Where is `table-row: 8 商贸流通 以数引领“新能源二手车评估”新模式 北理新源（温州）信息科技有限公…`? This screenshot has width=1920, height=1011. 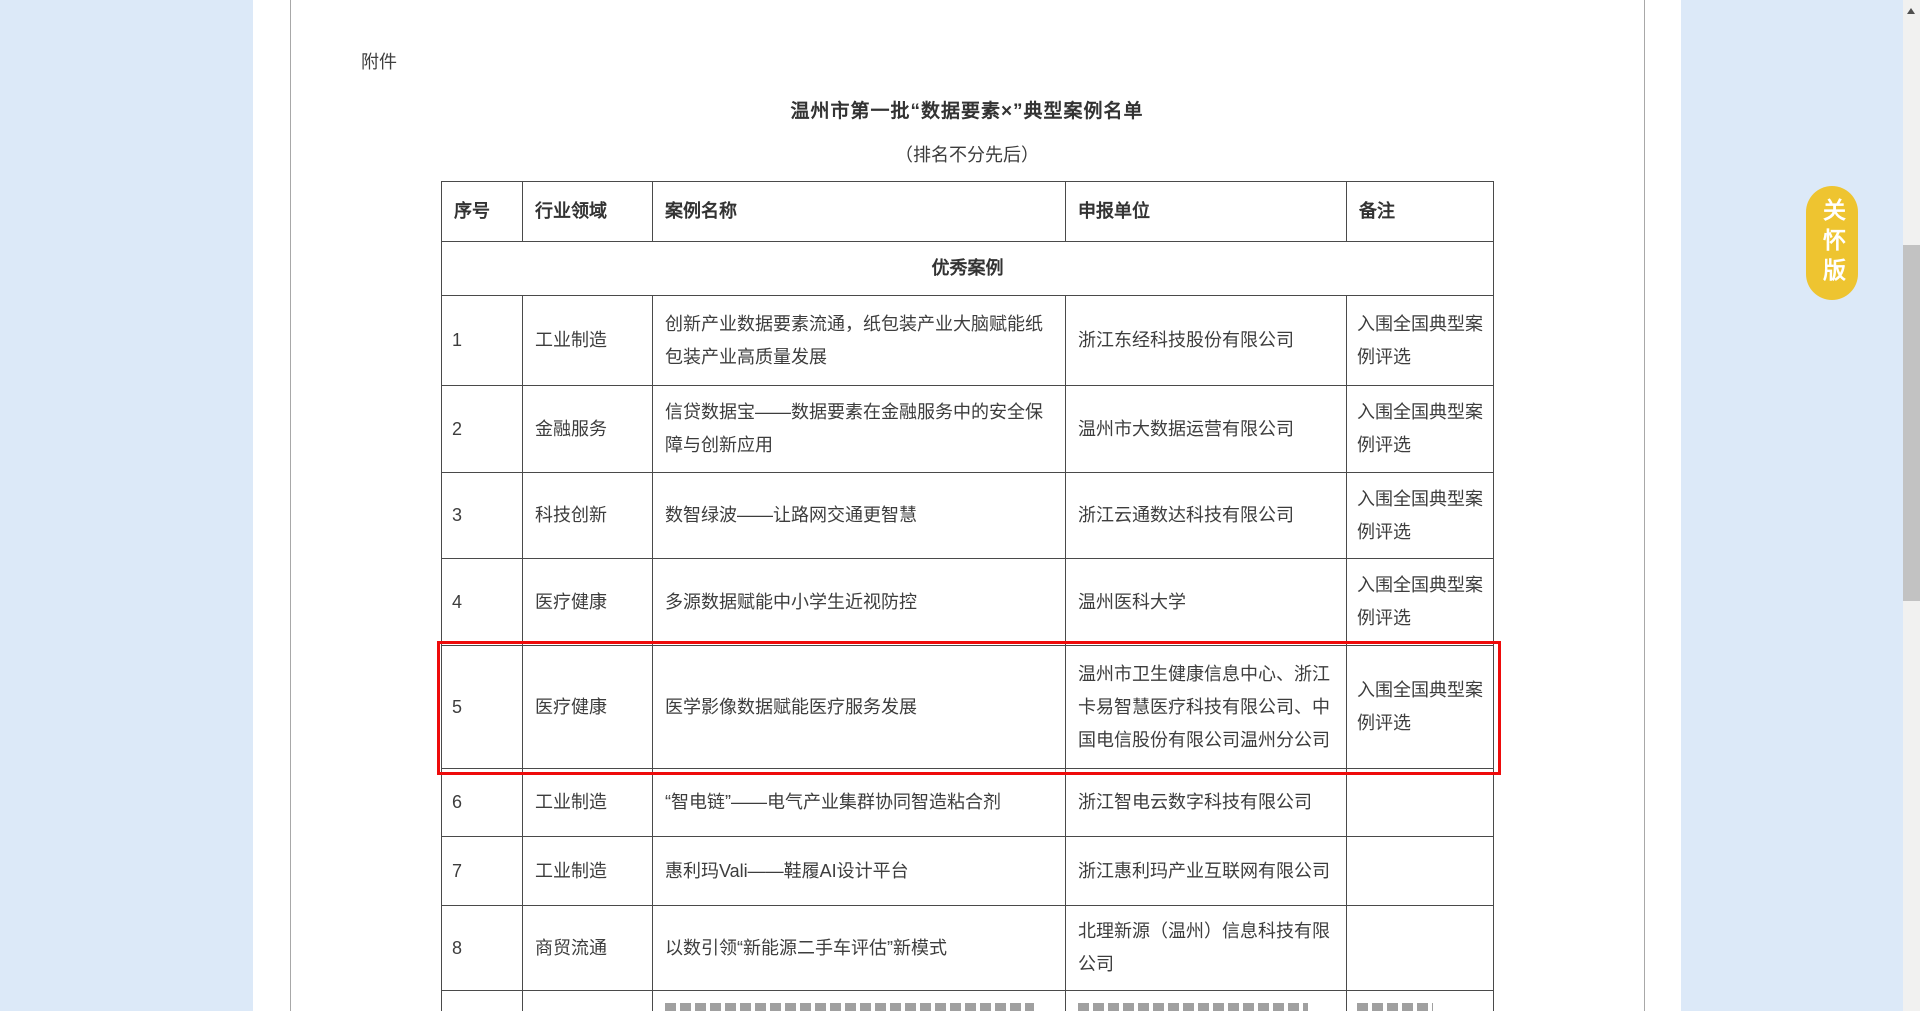
table-row: 8 商贸流通 以数引领“新能源二手车评估”新模式 北理新源（温州）信息科技有限公… is located at coordinates (967, 948).